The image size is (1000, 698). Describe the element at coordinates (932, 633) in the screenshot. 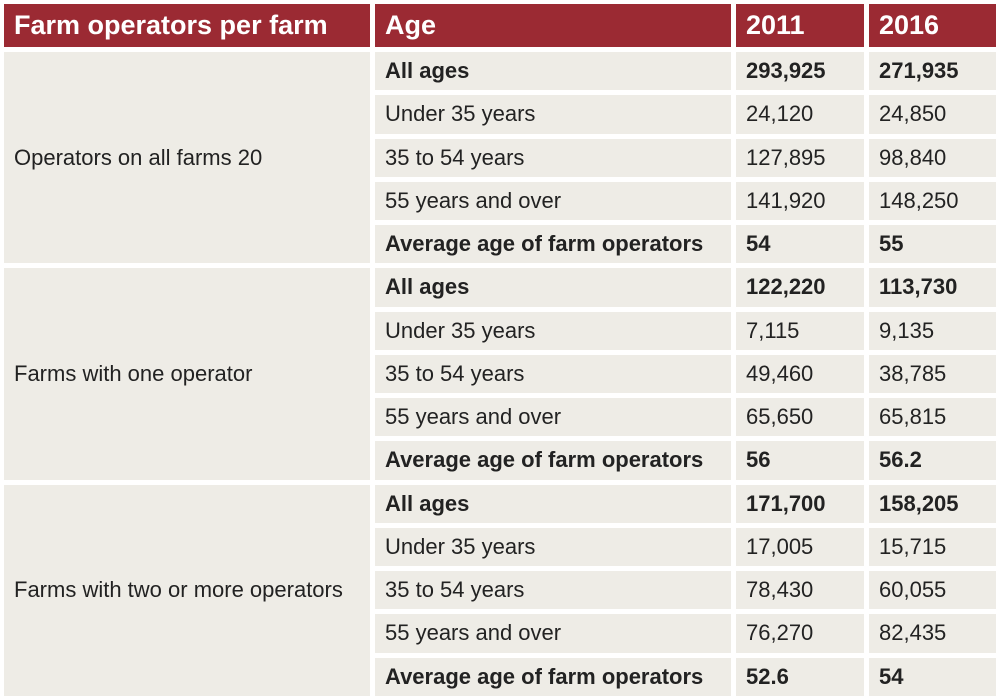

I see `value-2016: 82,435` at that location.